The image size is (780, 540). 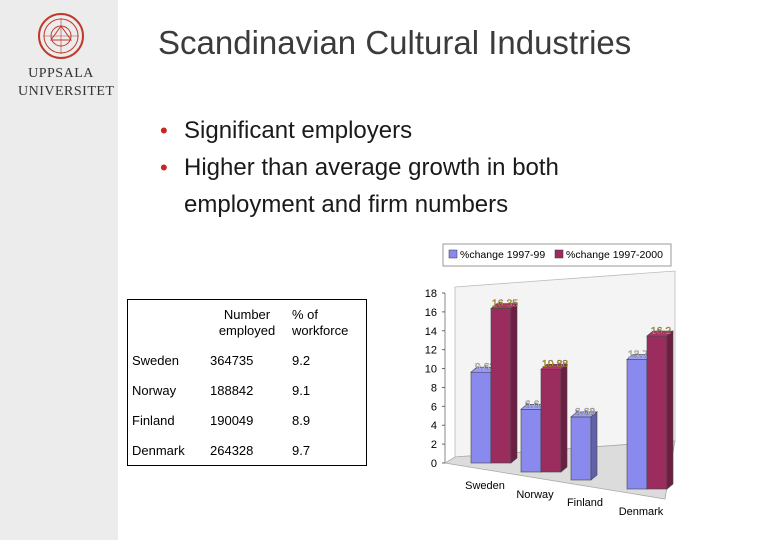 What do you see at coordinates (502, 255) in the screenshot?
I see `legend-label: %change 1997-99` at bounding box center [502, 255].